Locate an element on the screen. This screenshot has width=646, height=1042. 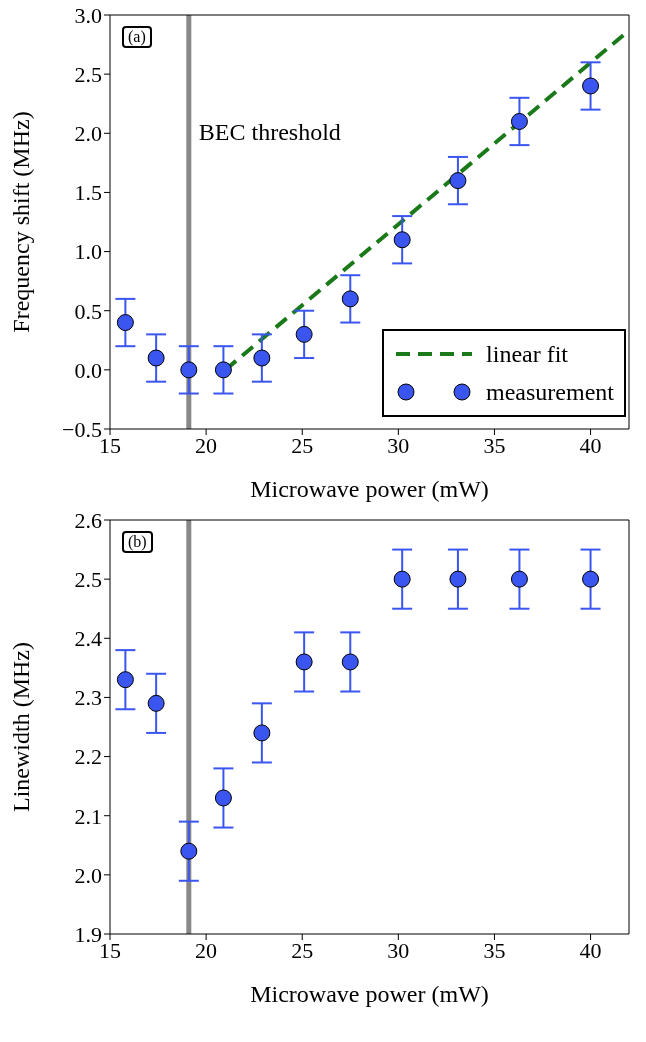
y-tick-label: 1.0 is located at coordinates (88, 252).